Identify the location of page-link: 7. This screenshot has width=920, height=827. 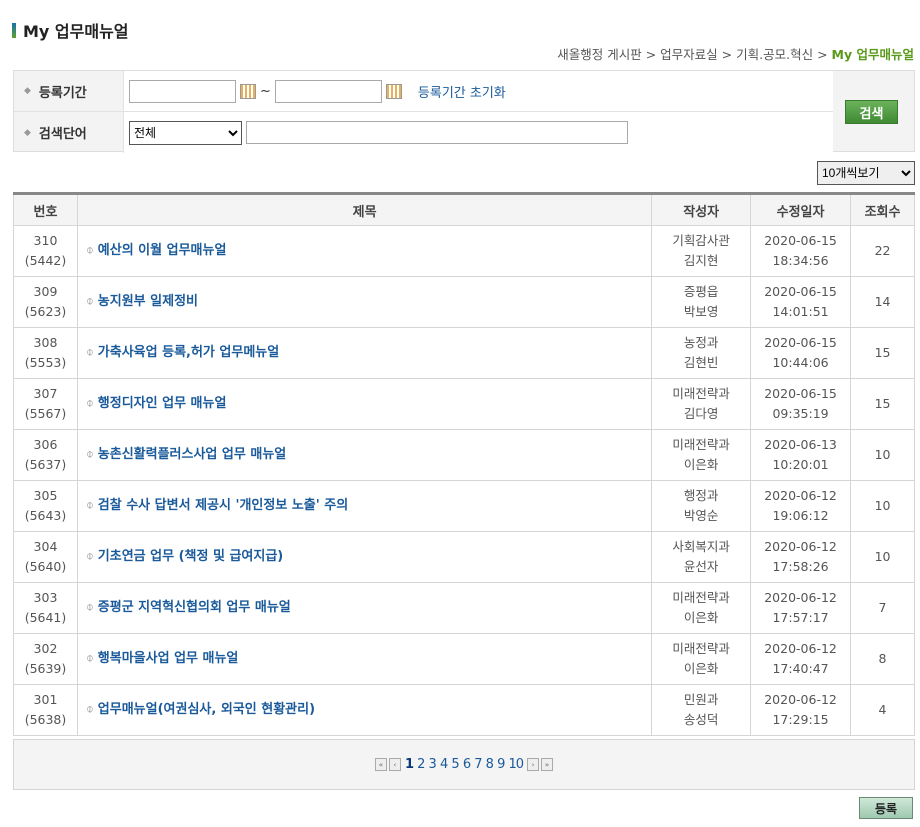
(478, 764).